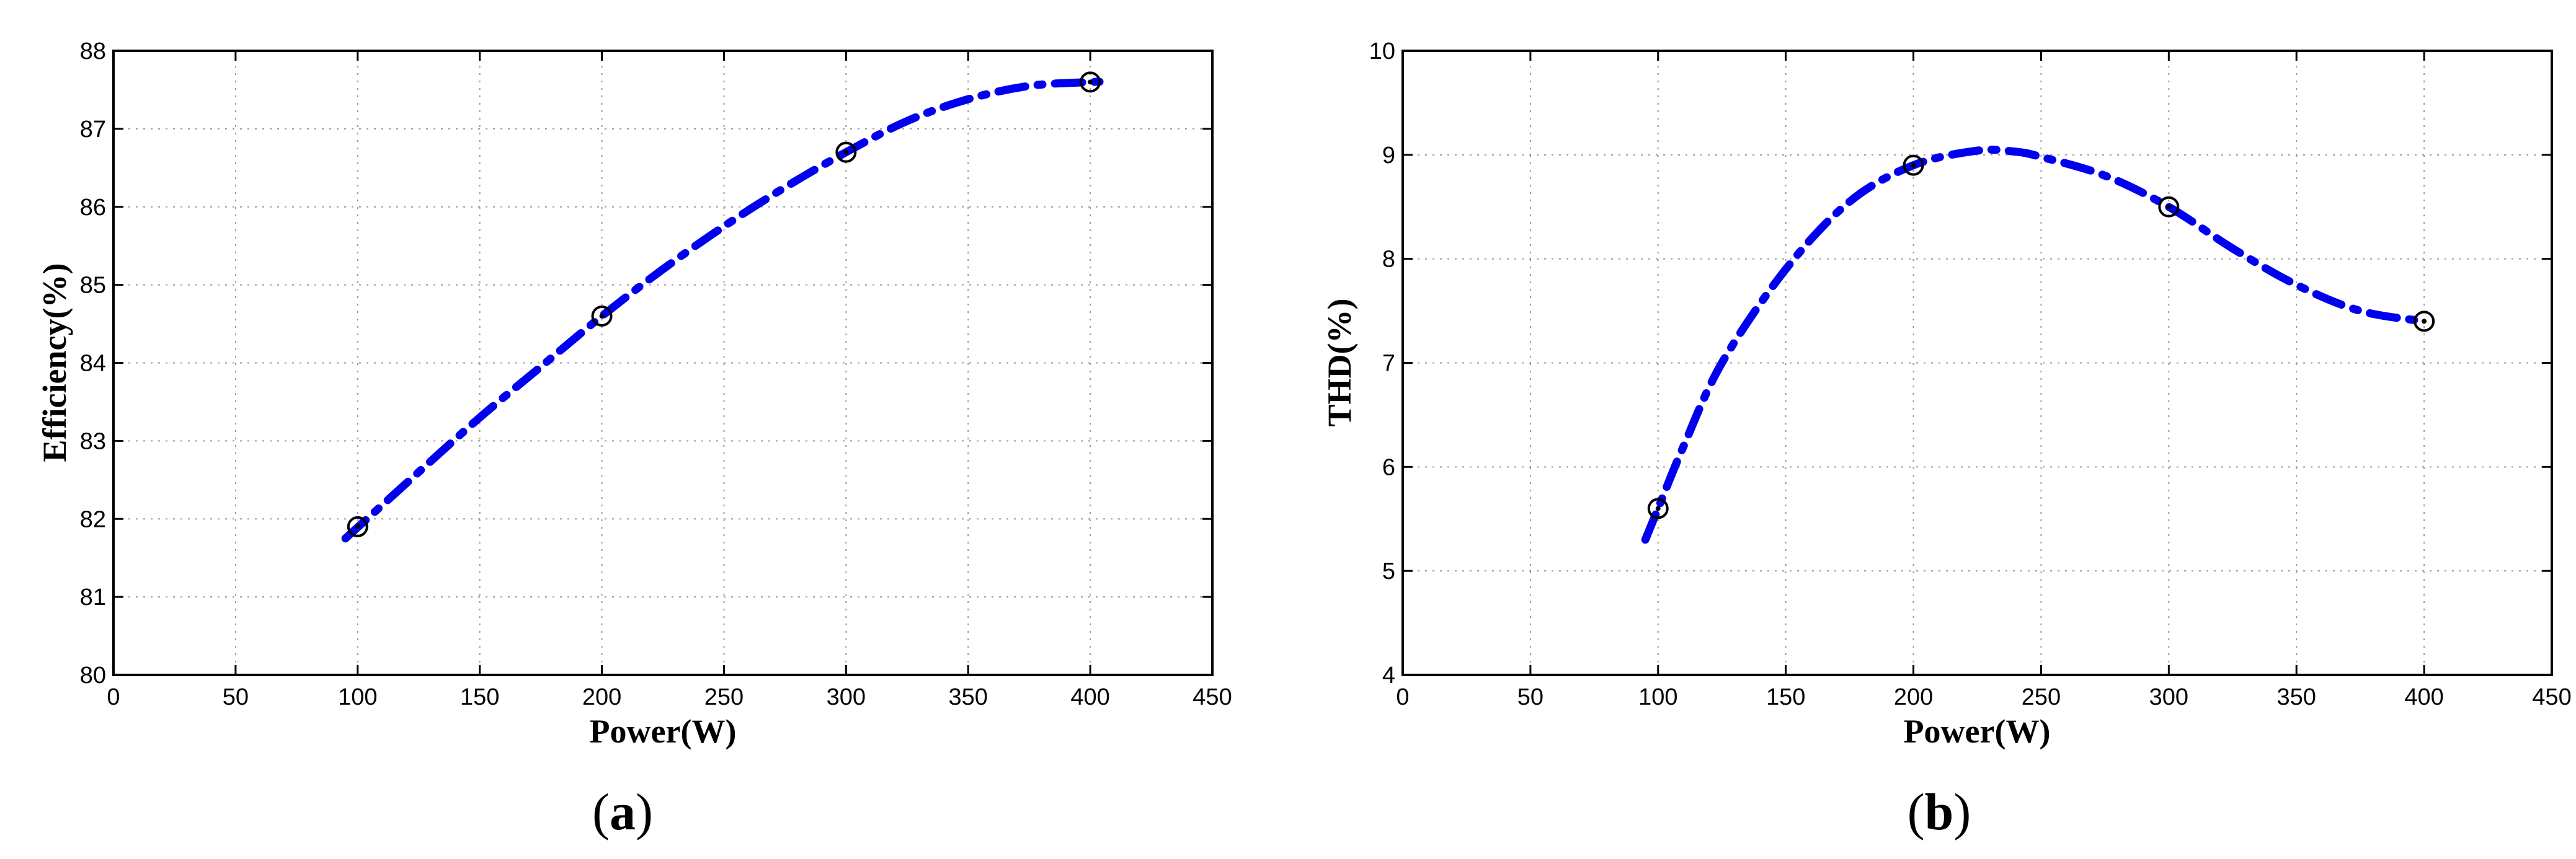  Describe the element at coordinates (93, 519) in the screenshot. I see `y-tick-label: 82` at that location.